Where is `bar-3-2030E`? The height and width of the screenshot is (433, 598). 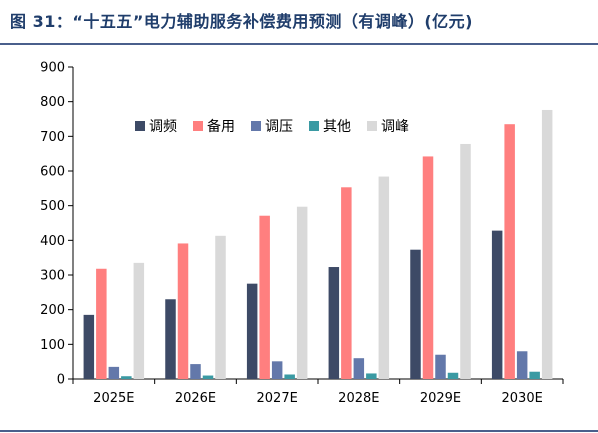 bar-3-2030E is located at coordinates (522, 365).